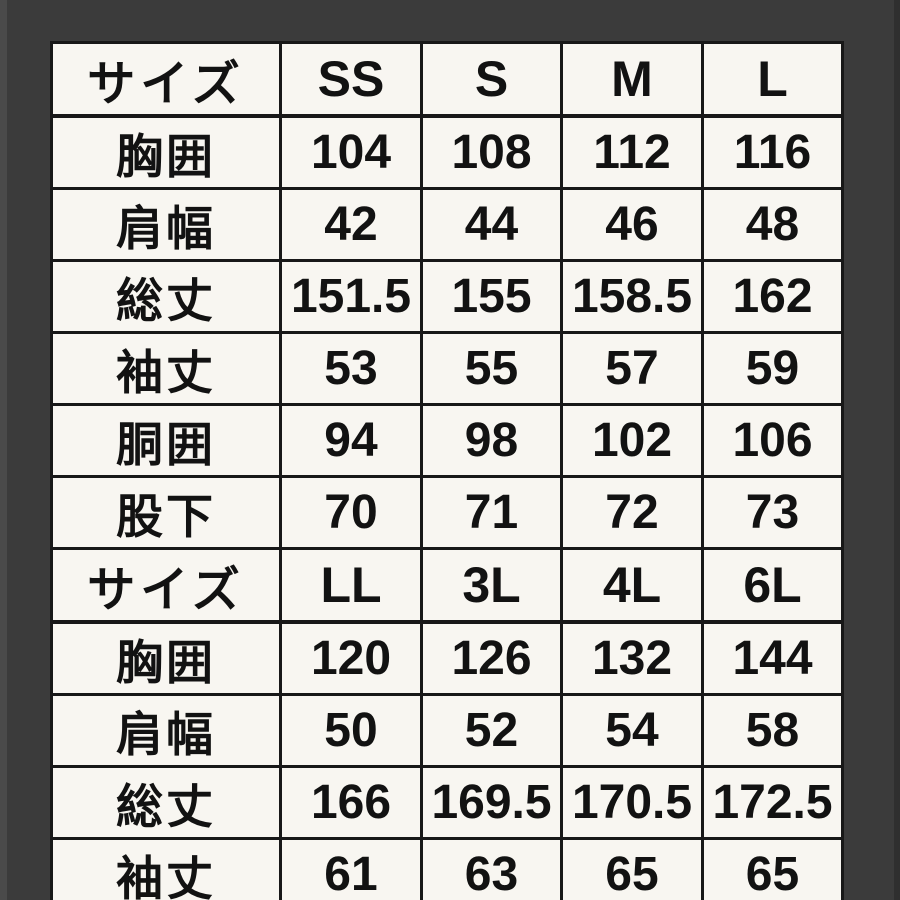  What do you see at coordinates (491, 585) in the screenshot?
I see `size-cell: 3L` at bounding box center [491, 585].